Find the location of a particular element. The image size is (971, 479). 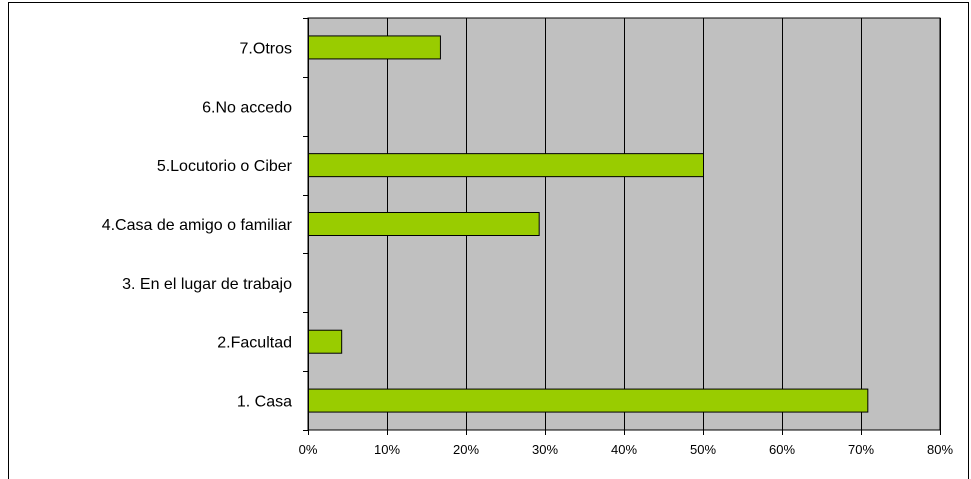

category-label: 1. Casa is located at coordinates (264, 402).